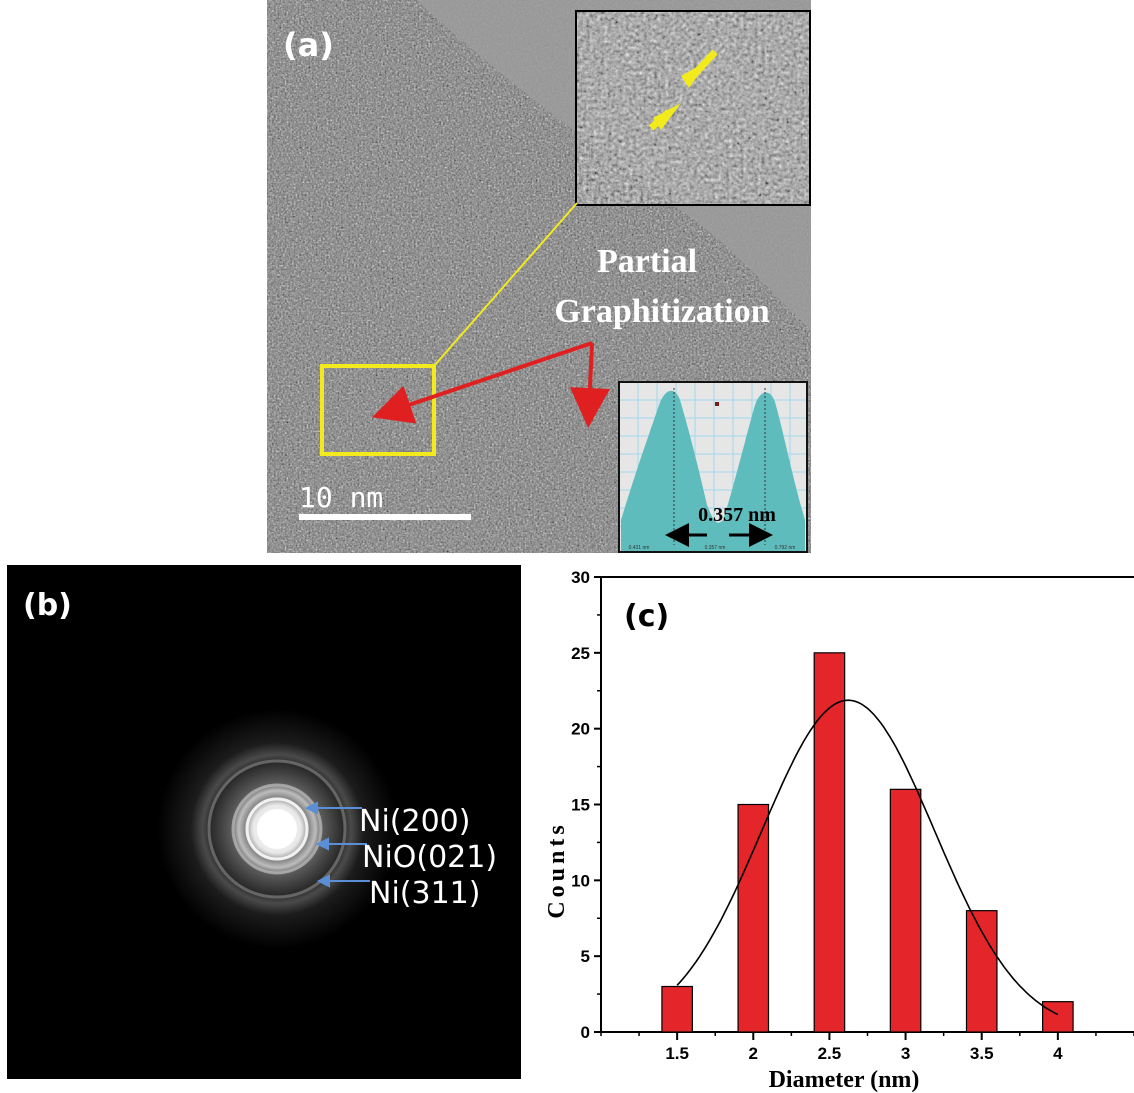 This screenshot has width=1134, height=1093. What do you see at coordinates (785, 548) in the screenshot?
I see `profile-tick-right: 0.792 nm` at bounding box center [785, 548].